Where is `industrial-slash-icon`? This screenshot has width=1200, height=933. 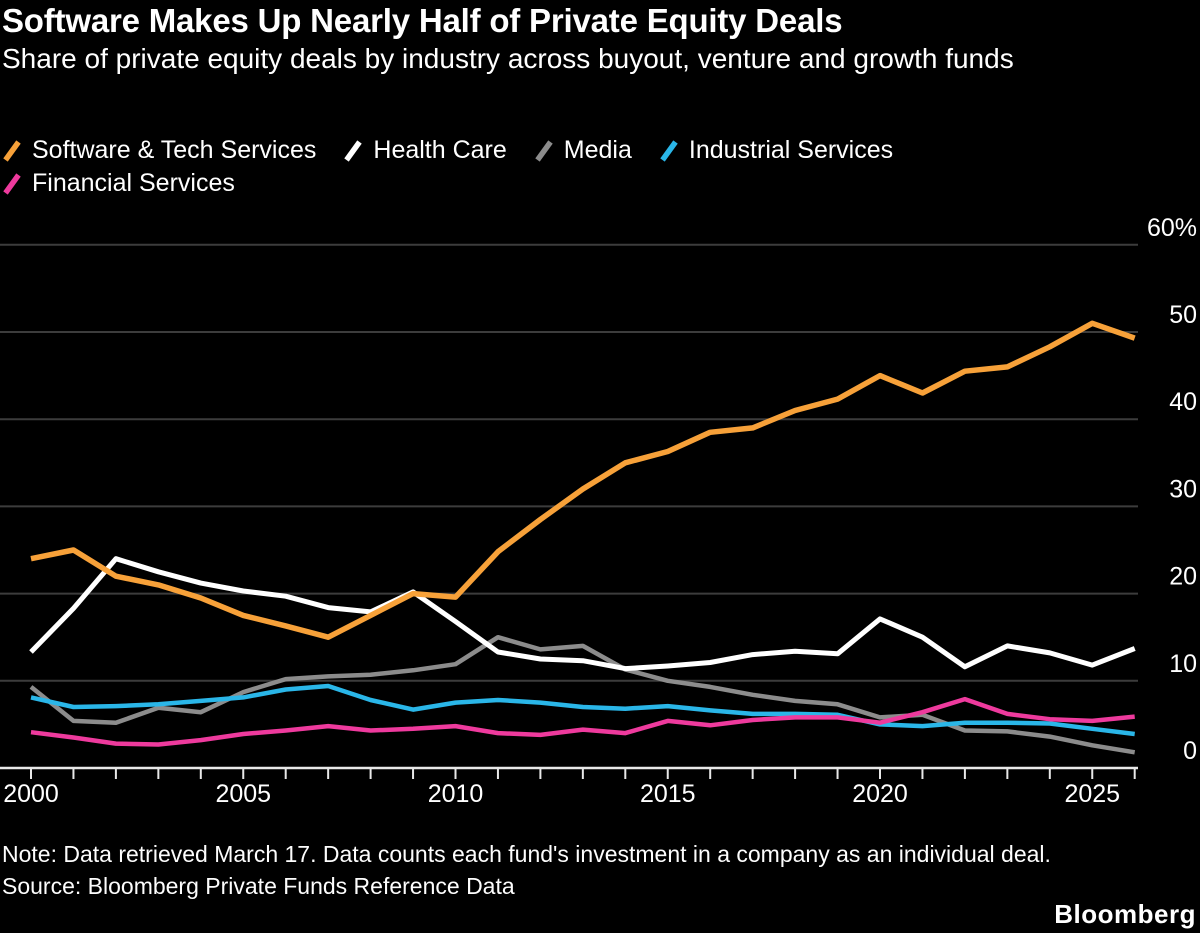
industrial-slash-icon is located at coordinates (669, 150).